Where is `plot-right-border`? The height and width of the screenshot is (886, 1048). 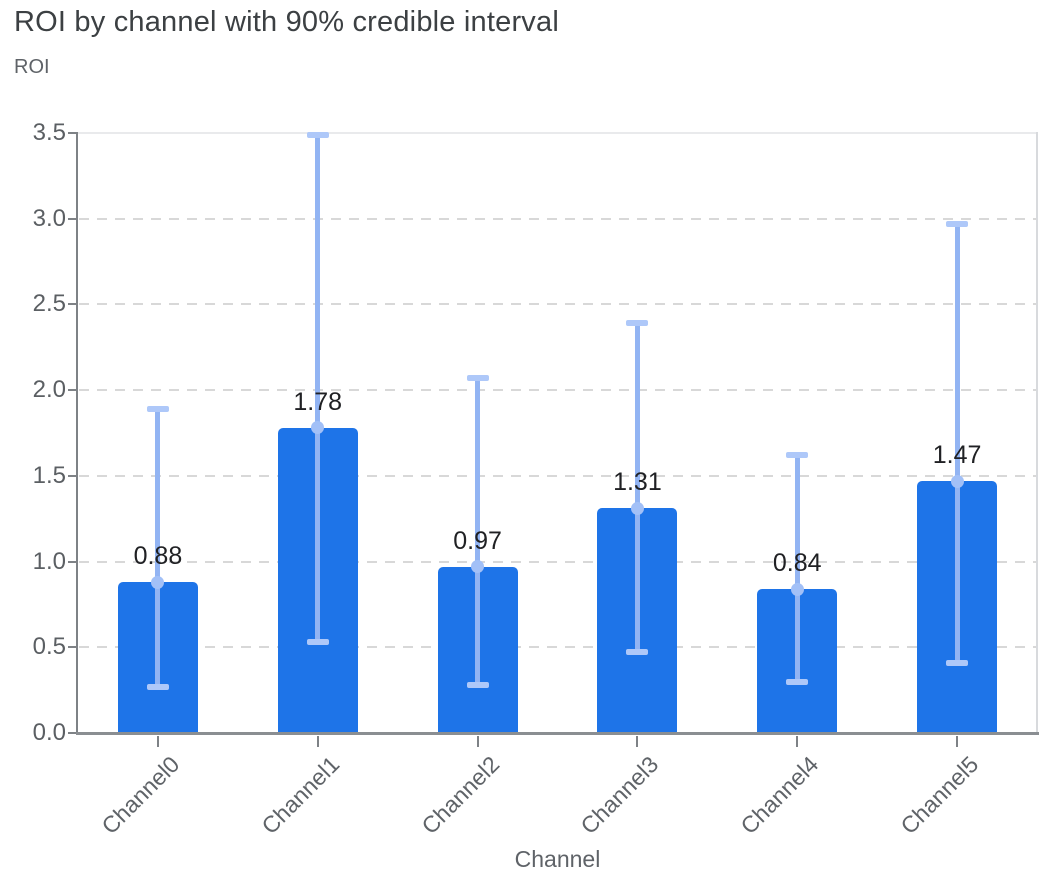 plot-right-border is located at coordinates (1037, 432).